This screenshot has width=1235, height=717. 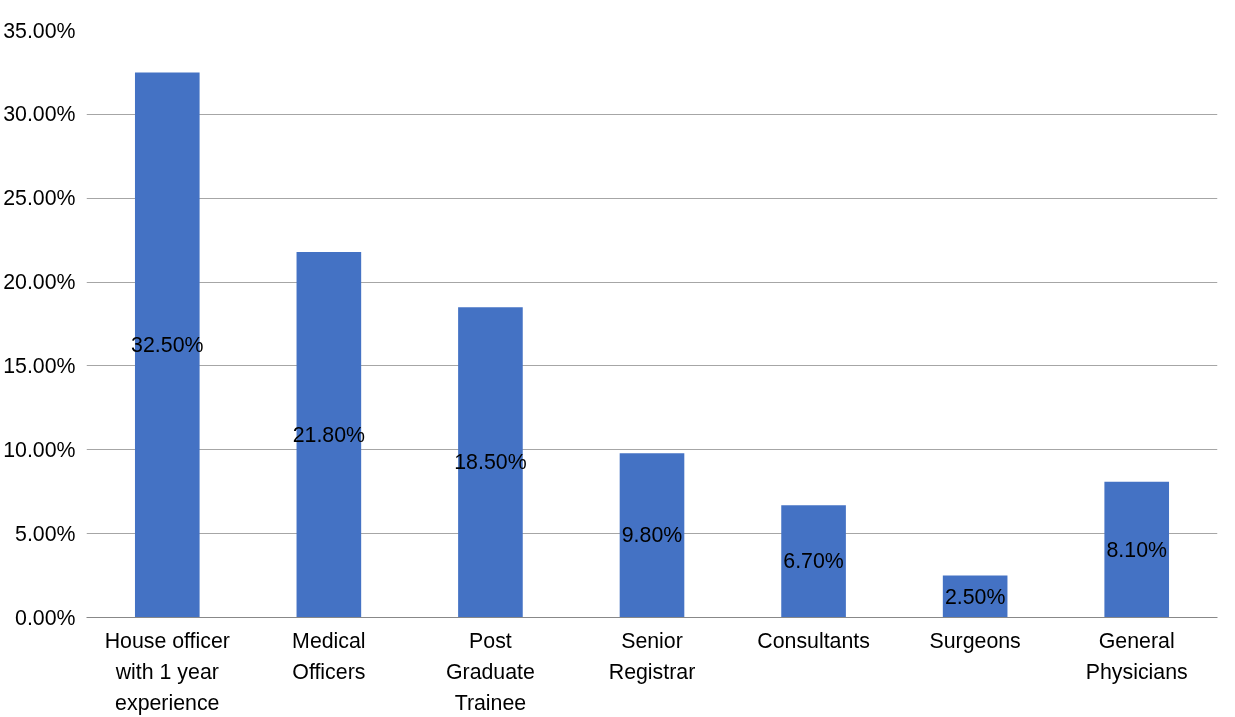 I want to click on y-tick-label: 25.00%, so click(x=39, y=198).